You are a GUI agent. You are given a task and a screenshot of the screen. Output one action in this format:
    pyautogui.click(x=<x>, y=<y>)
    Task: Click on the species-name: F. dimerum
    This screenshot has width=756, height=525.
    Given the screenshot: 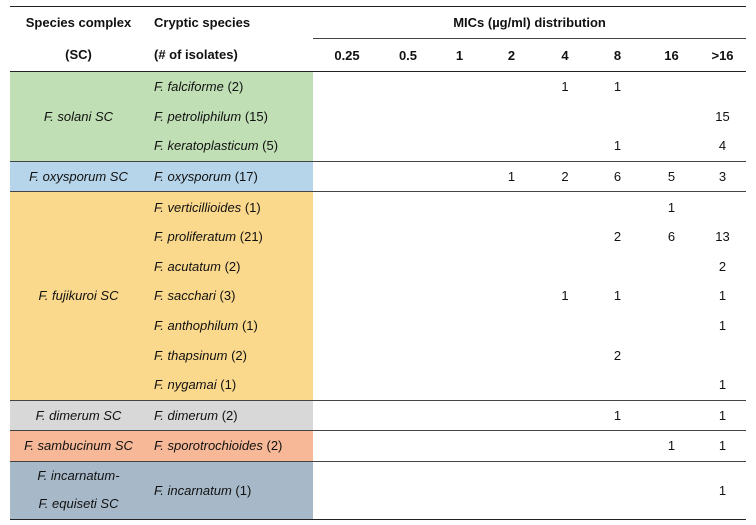 What is the action you would take?
    pyautogui.click(x=186, y=415)
    